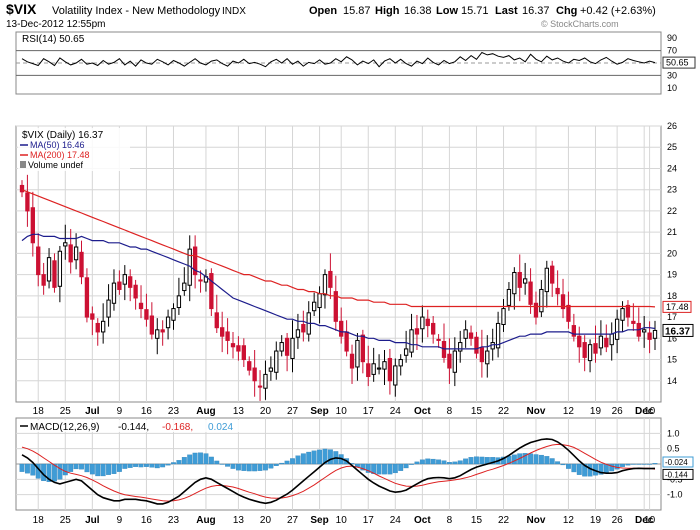 This screenshot has width=700, height=530. Describe the element at coordinates (447, 11) in the screenshot. I see `low-label: Low` at that location.